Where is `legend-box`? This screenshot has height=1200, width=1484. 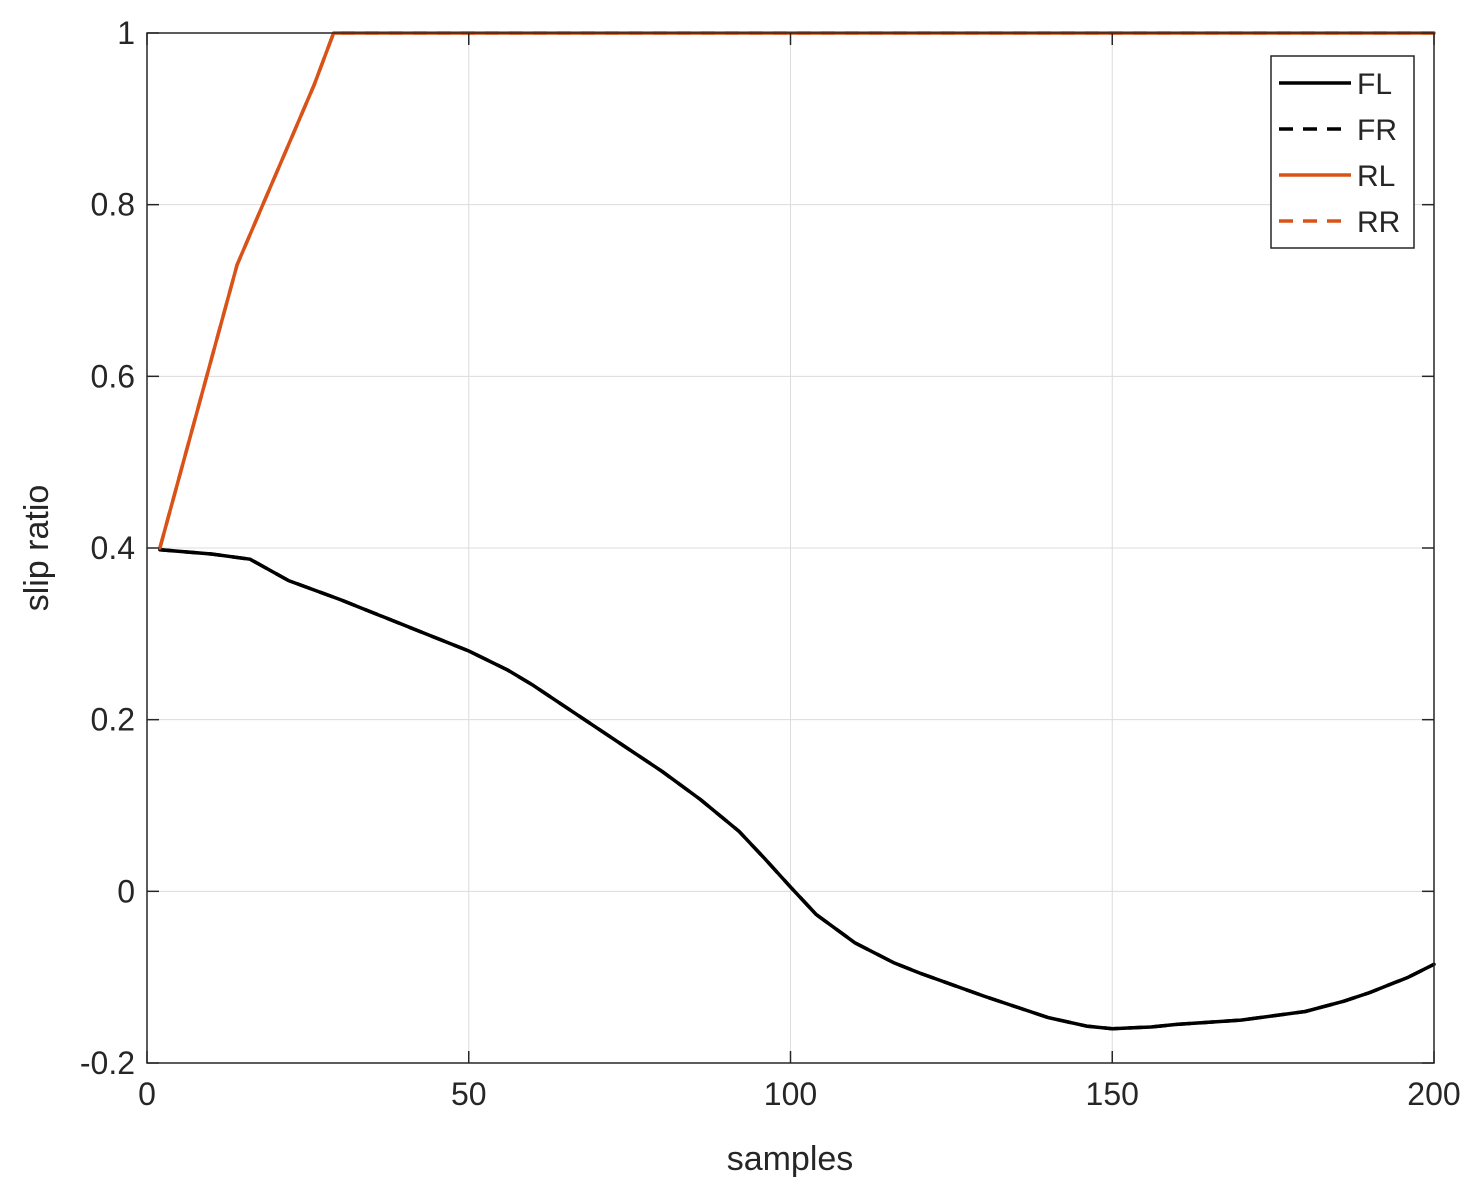 legend-box is located at coordinates (1342, 152).